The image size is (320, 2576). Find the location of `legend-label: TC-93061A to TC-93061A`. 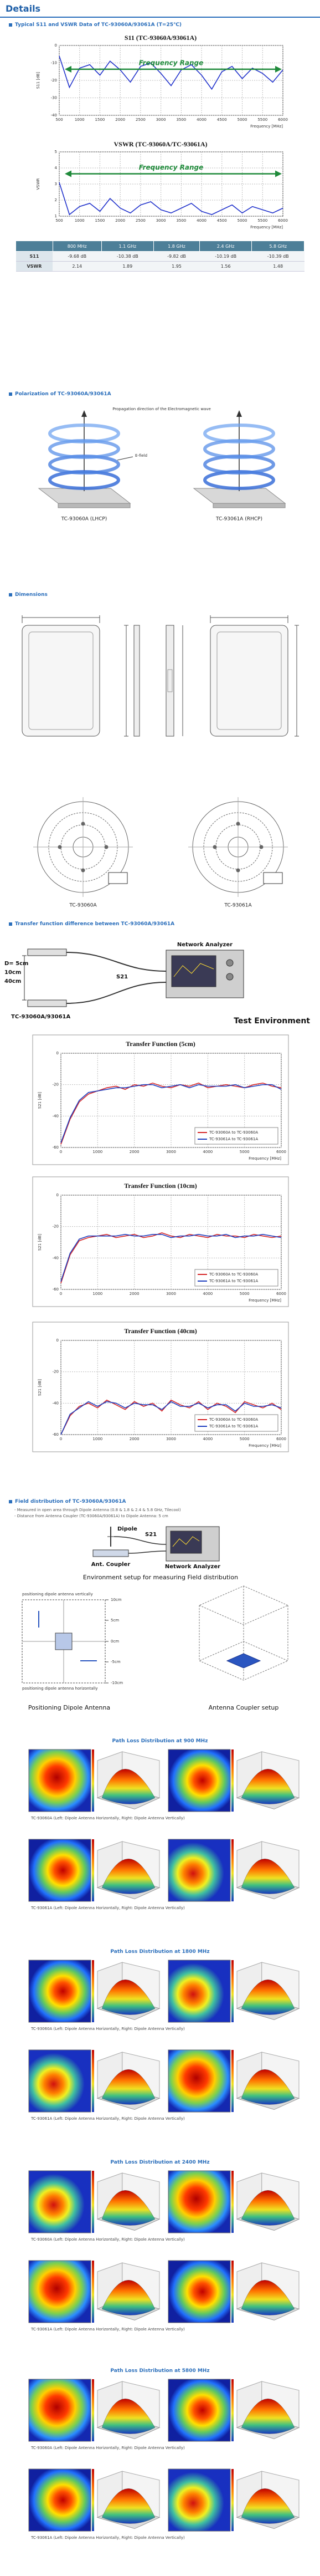

legend-label: TC-93061A to TC-93061A is located at coordinates (233, 1139).